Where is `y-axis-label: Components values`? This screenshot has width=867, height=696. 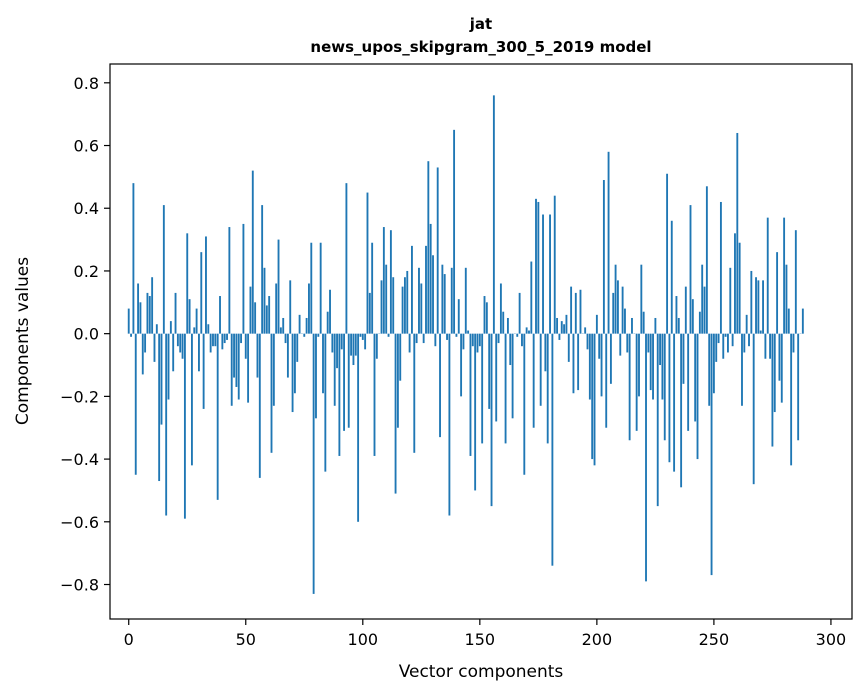 y-axis-label: Components values is located at coordinates (23, 341).